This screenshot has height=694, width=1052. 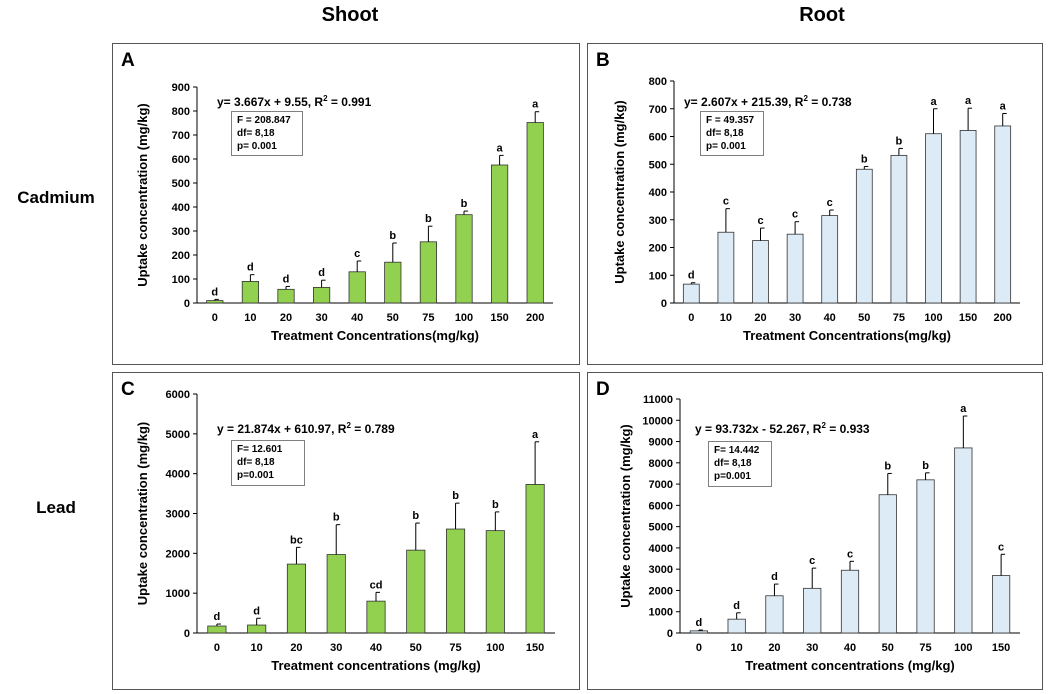 What do you see at coordinates (603, 389) in the screenshot?
I see `panel-letter: D` at bounding box center [603, 389].